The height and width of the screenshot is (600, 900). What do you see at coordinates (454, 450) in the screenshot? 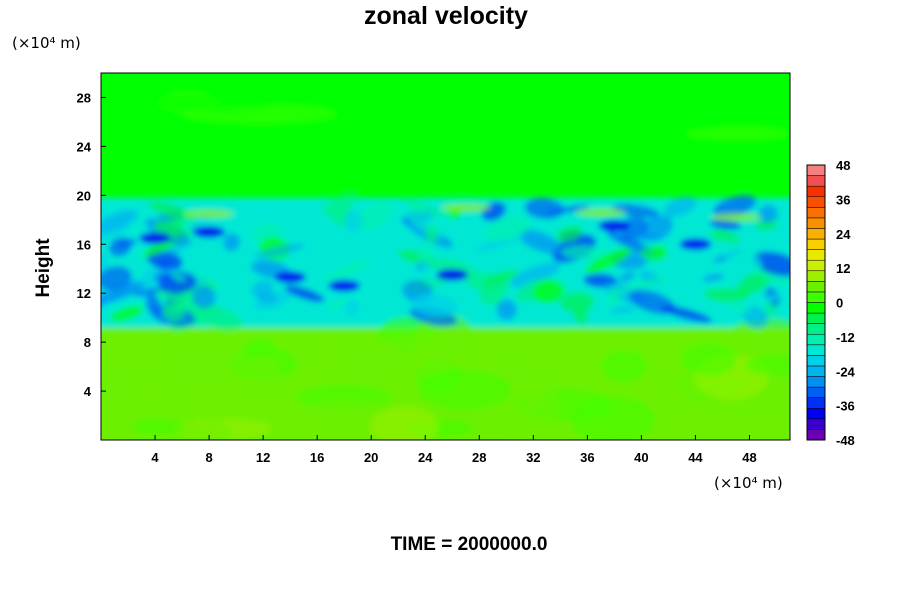
I see `x-axis-ticks: 4 8 12 16 20 24 28 32 36 40 44 48` at bounding box center [454, 450].